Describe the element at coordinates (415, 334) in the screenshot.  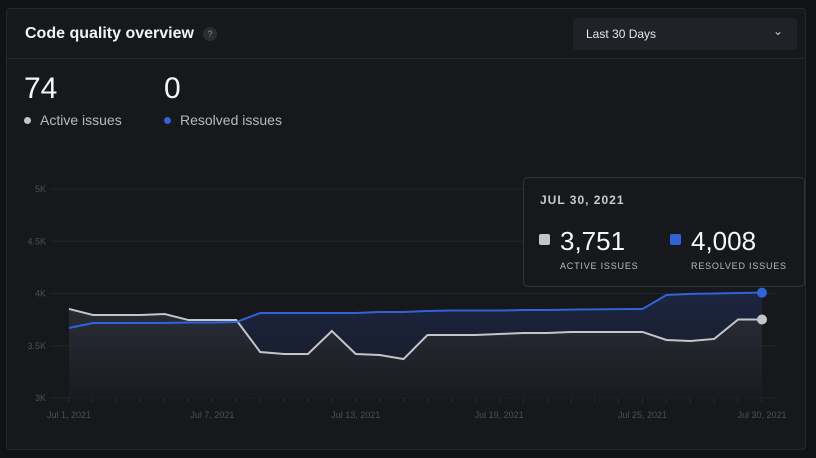
I see `active-line` at that location.